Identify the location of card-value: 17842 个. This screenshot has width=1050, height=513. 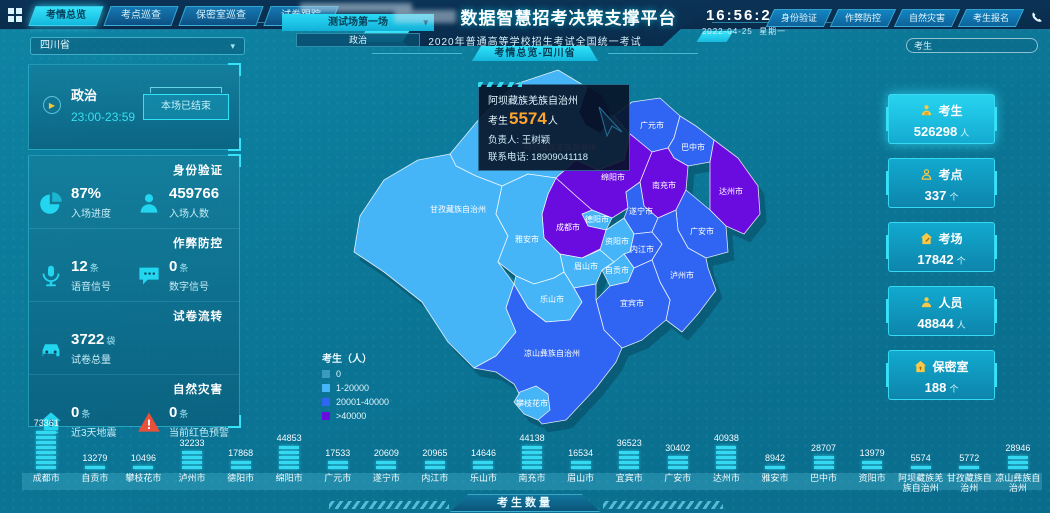
(941, 259).